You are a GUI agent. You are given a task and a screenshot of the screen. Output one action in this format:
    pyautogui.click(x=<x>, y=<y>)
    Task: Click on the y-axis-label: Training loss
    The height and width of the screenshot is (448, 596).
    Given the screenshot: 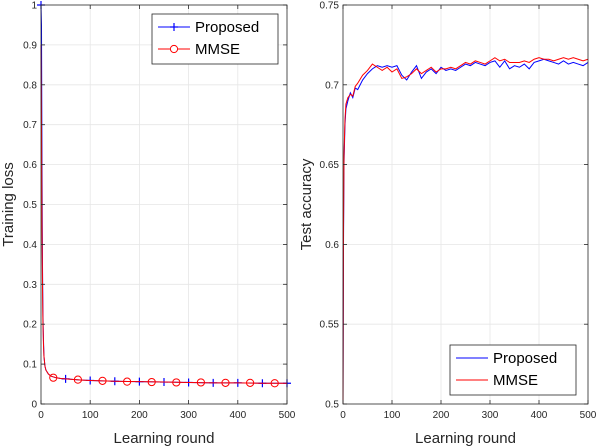 What is the action you would take?
    pyautogui.click(x=8, y=204)
    